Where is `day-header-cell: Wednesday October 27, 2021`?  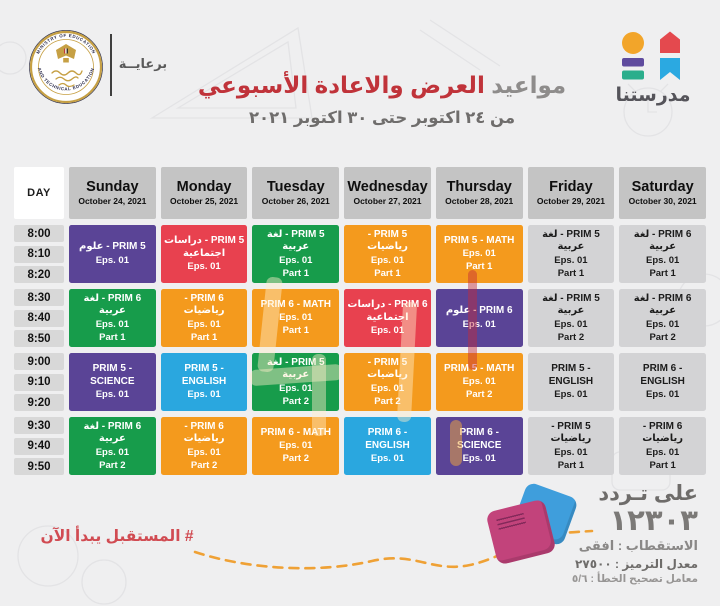
day-header-cell: Wednesday October 27, 2021 is located at coordinates (387, 193).